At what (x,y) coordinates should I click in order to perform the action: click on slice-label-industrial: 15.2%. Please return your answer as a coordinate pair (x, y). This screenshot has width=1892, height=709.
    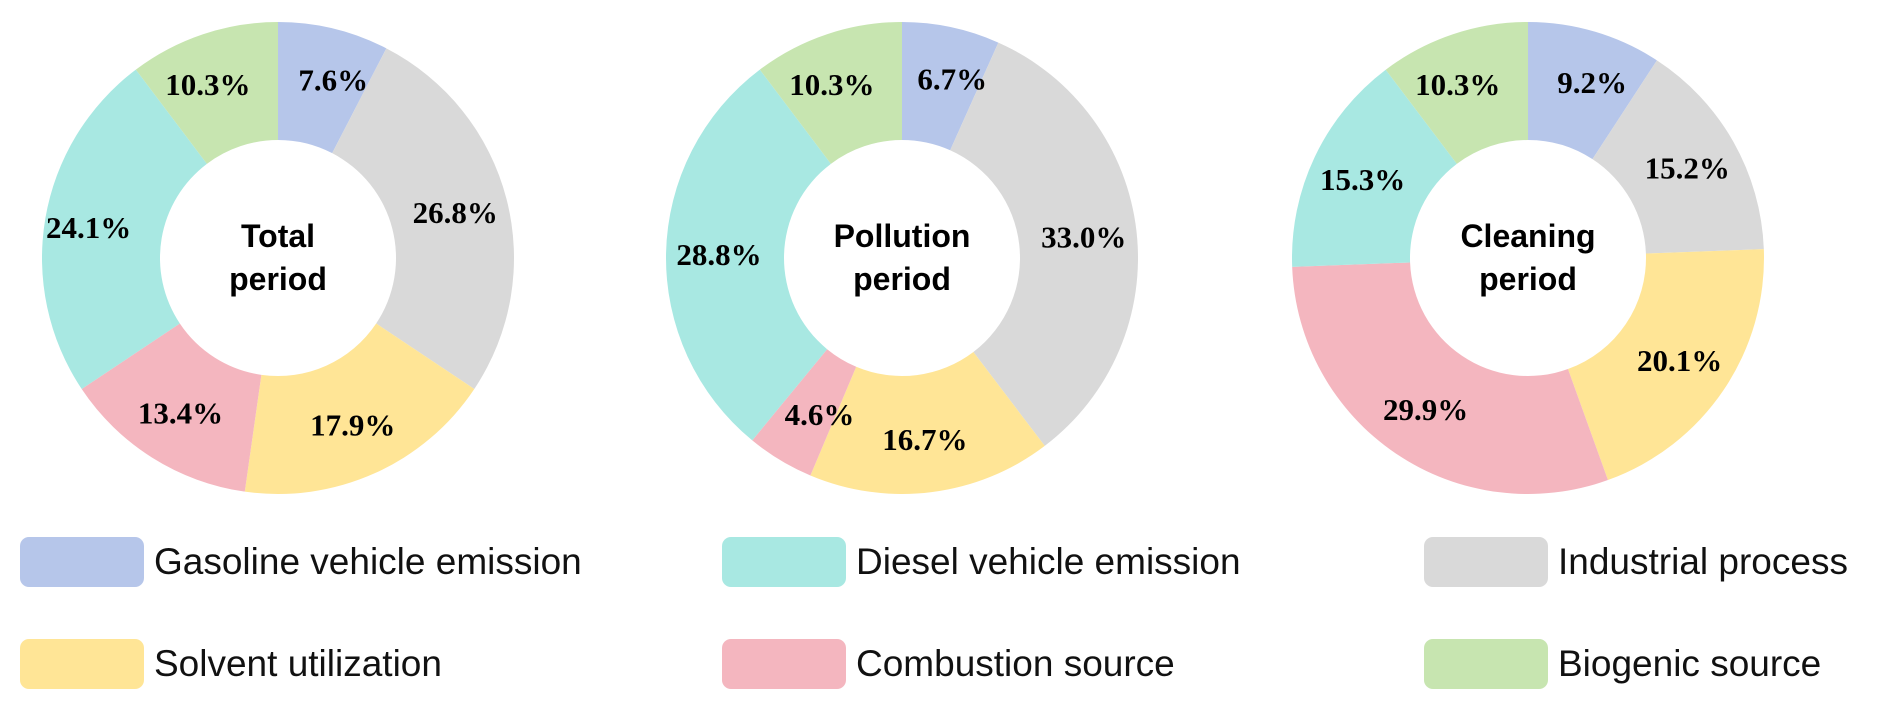
    Looking at the image, I should click on (1687, 167).